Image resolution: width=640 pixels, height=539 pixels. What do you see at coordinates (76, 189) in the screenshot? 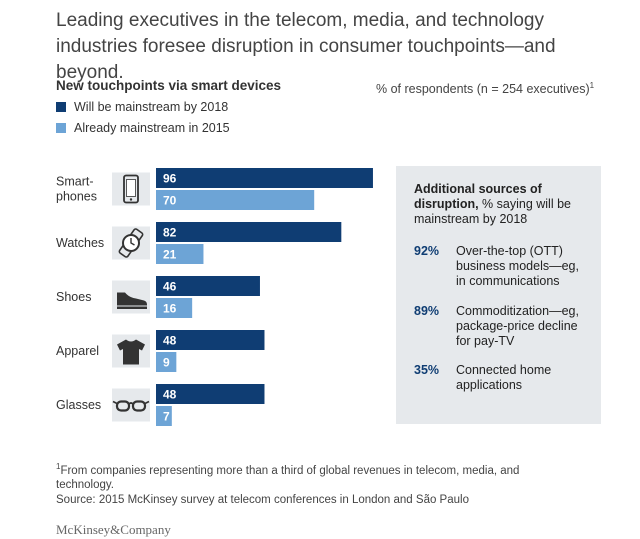
I see `category-label: Smart-phones` at bounding box center [76, 189].